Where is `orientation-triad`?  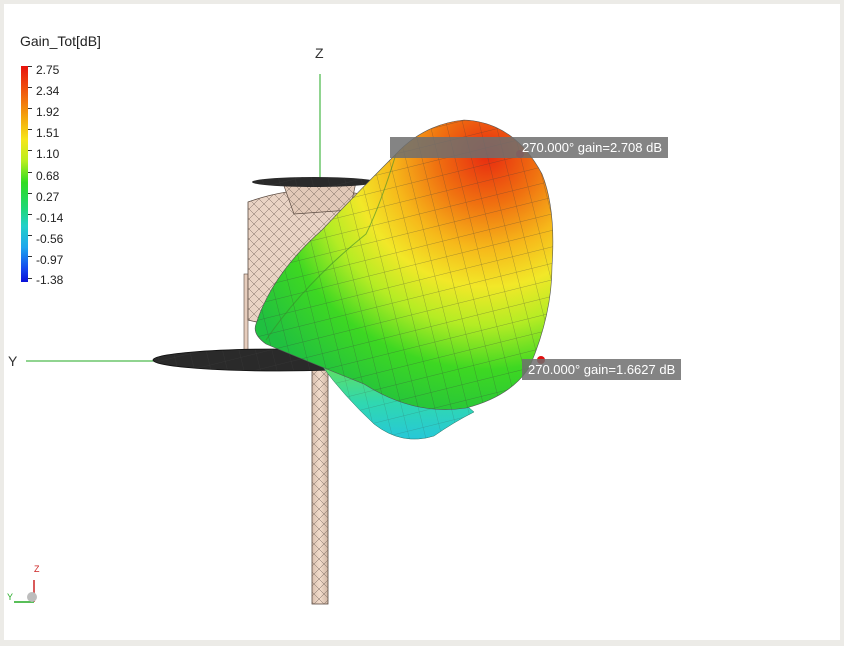
orientation-triad is located at coordinates (25, 591).